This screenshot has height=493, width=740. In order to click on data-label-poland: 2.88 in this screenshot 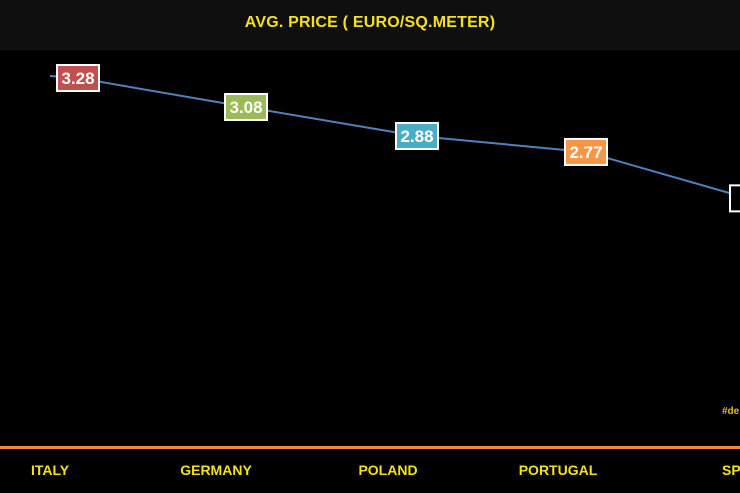, I will do `click(417, 136)`.